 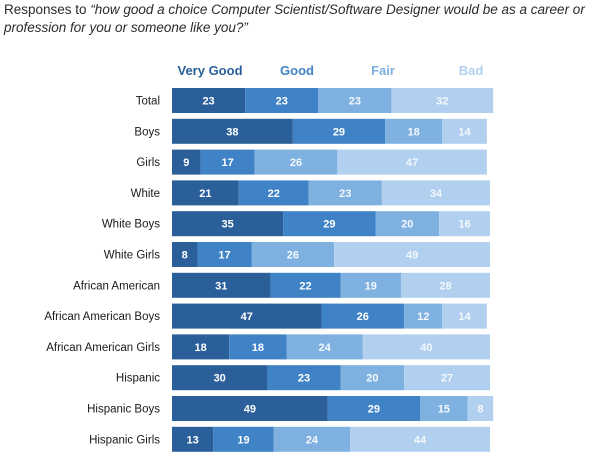 I want to click on row-label: African American Boys, so click(x=102, y=317).